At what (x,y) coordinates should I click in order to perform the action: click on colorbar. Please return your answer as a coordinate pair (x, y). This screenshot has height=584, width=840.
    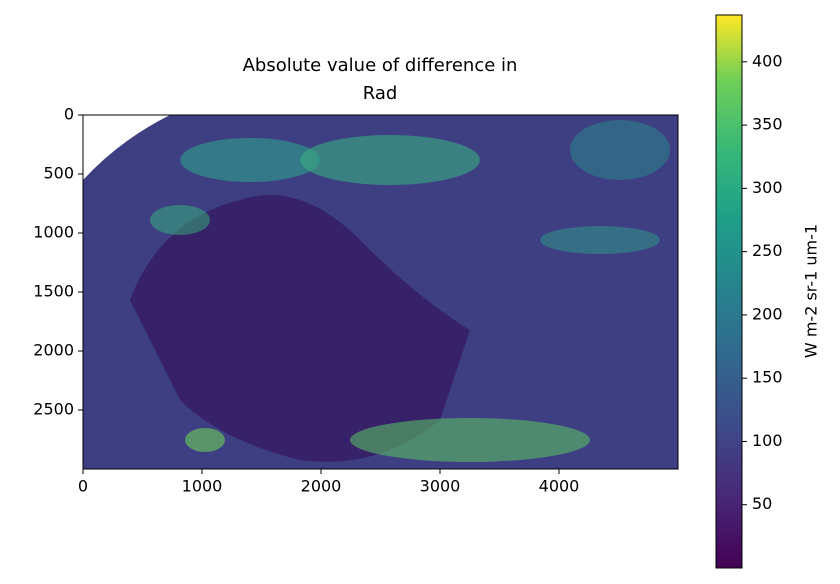
    Looking at the image, I should click on (729, 291).